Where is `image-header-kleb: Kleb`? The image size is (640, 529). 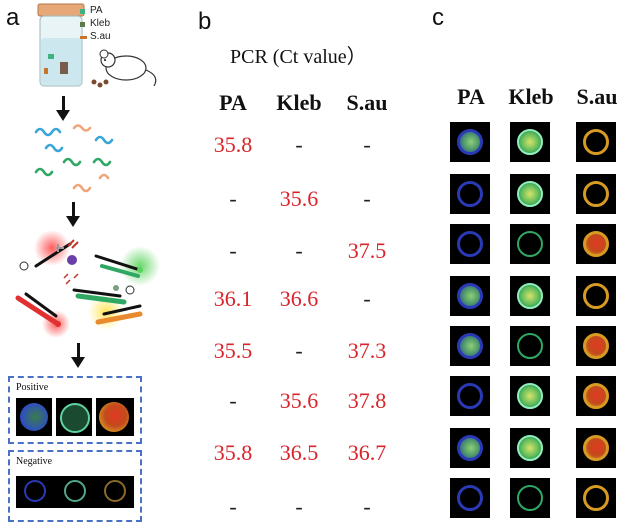
image-header-kleb: Kleb is located at coordinates (531, 96).